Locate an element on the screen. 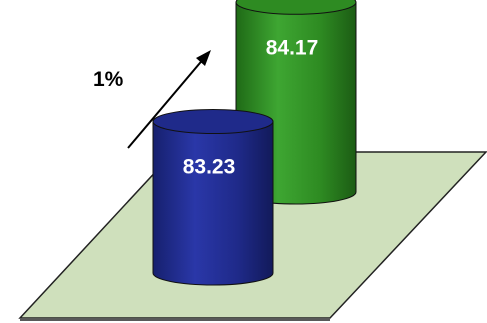  value-label-1: 84.17 is located at coordinates (292, 47).